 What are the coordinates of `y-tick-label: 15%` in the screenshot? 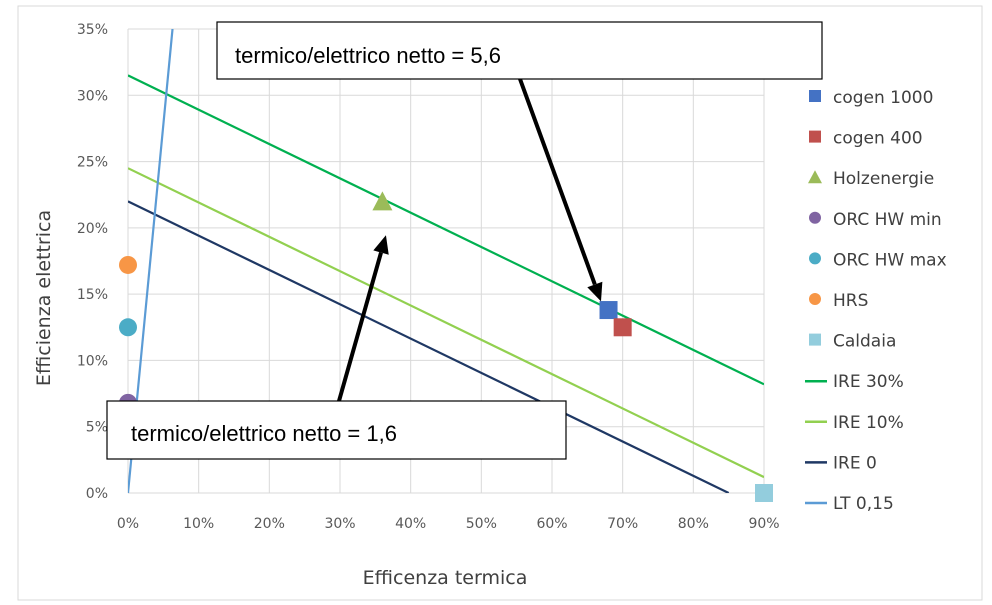 It's located at (92, 295).